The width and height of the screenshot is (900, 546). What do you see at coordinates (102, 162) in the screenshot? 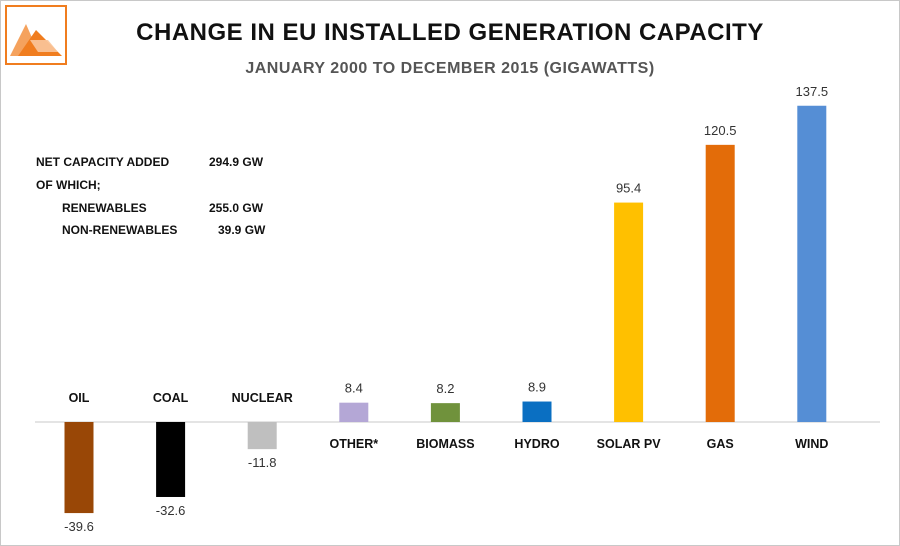
I see `net-capacity-label: NET CAPACITY ADDED` at bounding box center [102, 162].